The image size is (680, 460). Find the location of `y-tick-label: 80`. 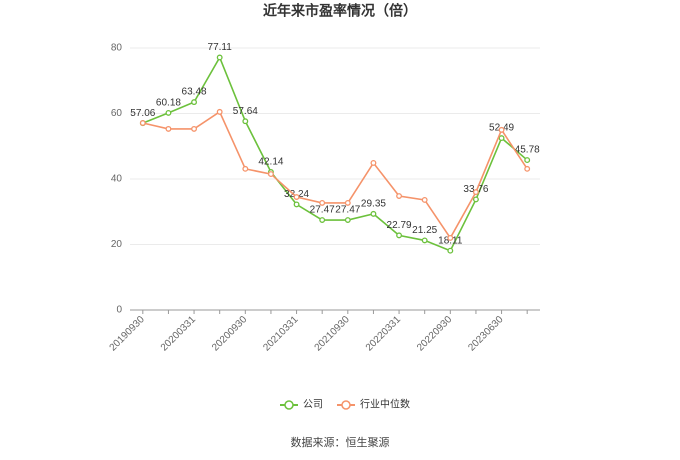

y-tick-label: 80 is located at coordinates (117, 48).